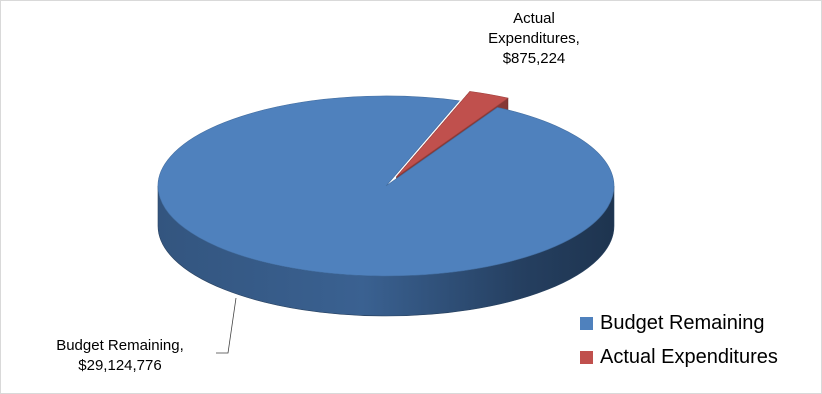  Describe the element at coordinates (586, 323) in the screenshot. I see `legend-swatch-budget-remaining` at that location.